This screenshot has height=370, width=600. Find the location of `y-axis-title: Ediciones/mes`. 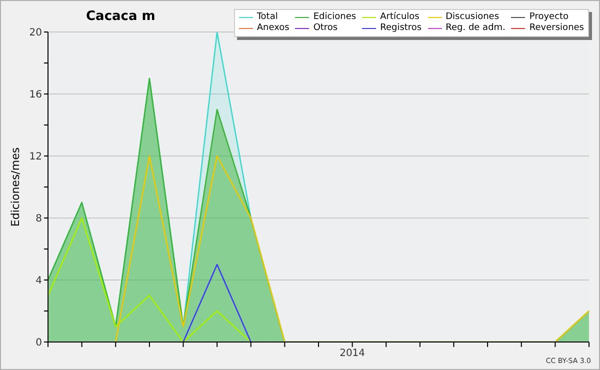

y-axis-title: Ediciones/mes is located at coordinates (15, 187).